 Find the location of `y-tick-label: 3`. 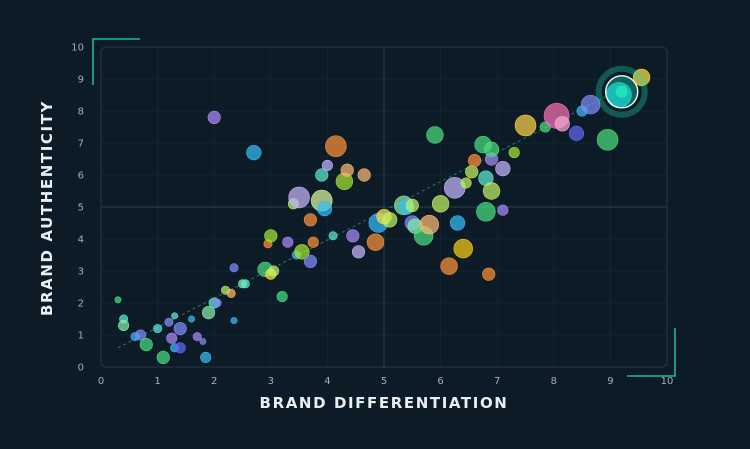

y-tick-label: 3 is located at coordinates (81, 272).